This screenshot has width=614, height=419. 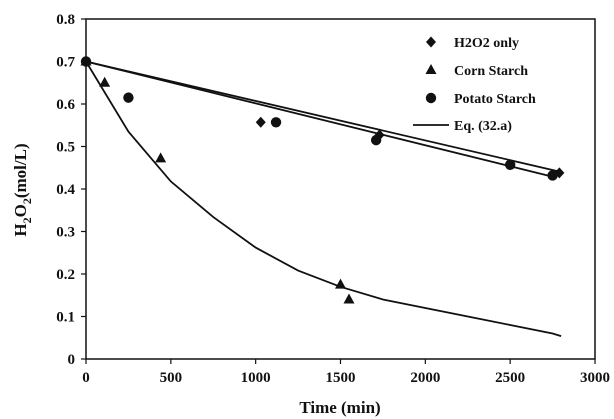 I want to click on y-tick-label: 0, so click(x=72, y=360).